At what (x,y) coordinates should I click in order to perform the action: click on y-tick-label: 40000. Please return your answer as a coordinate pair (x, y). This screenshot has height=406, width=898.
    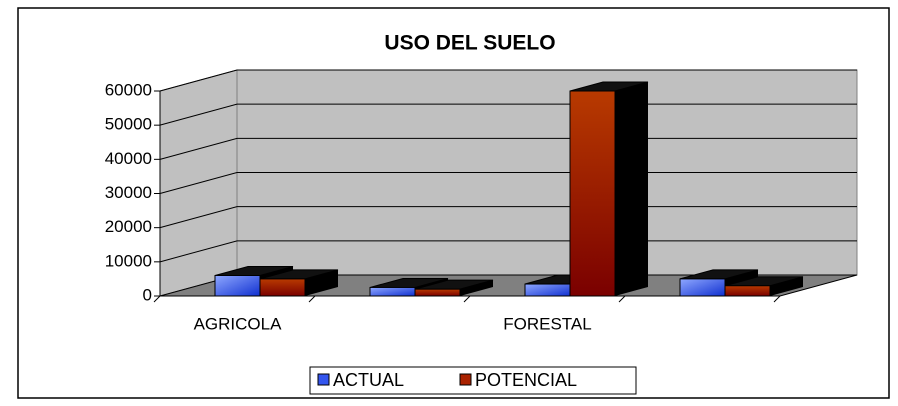
    Looking at the image, I should click on (128, 158).